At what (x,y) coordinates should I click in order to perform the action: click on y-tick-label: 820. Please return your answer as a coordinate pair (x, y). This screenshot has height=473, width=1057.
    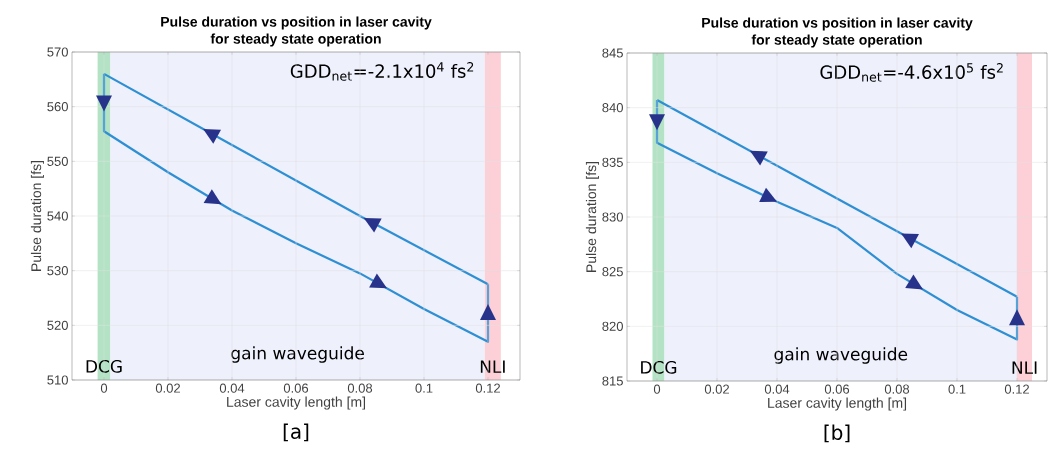
    Looking at the image, I should click on (612, 326).